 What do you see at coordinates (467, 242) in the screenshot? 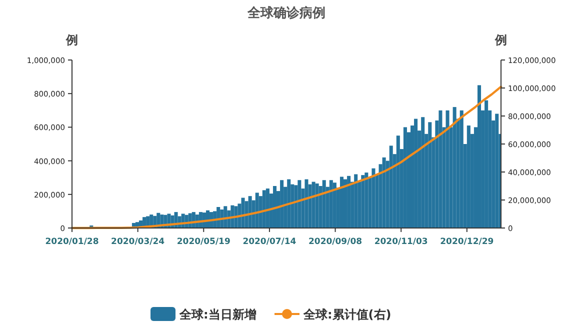
I see `x-tick-label: 2020/12/29` at bounding box center [467, 242].